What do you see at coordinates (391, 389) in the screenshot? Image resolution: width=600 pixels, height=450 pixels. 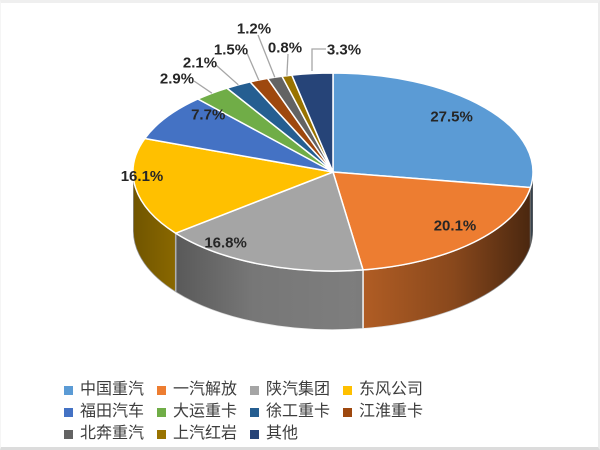 I see `legend-label: 东风公司` at bounding box center [391, 389].